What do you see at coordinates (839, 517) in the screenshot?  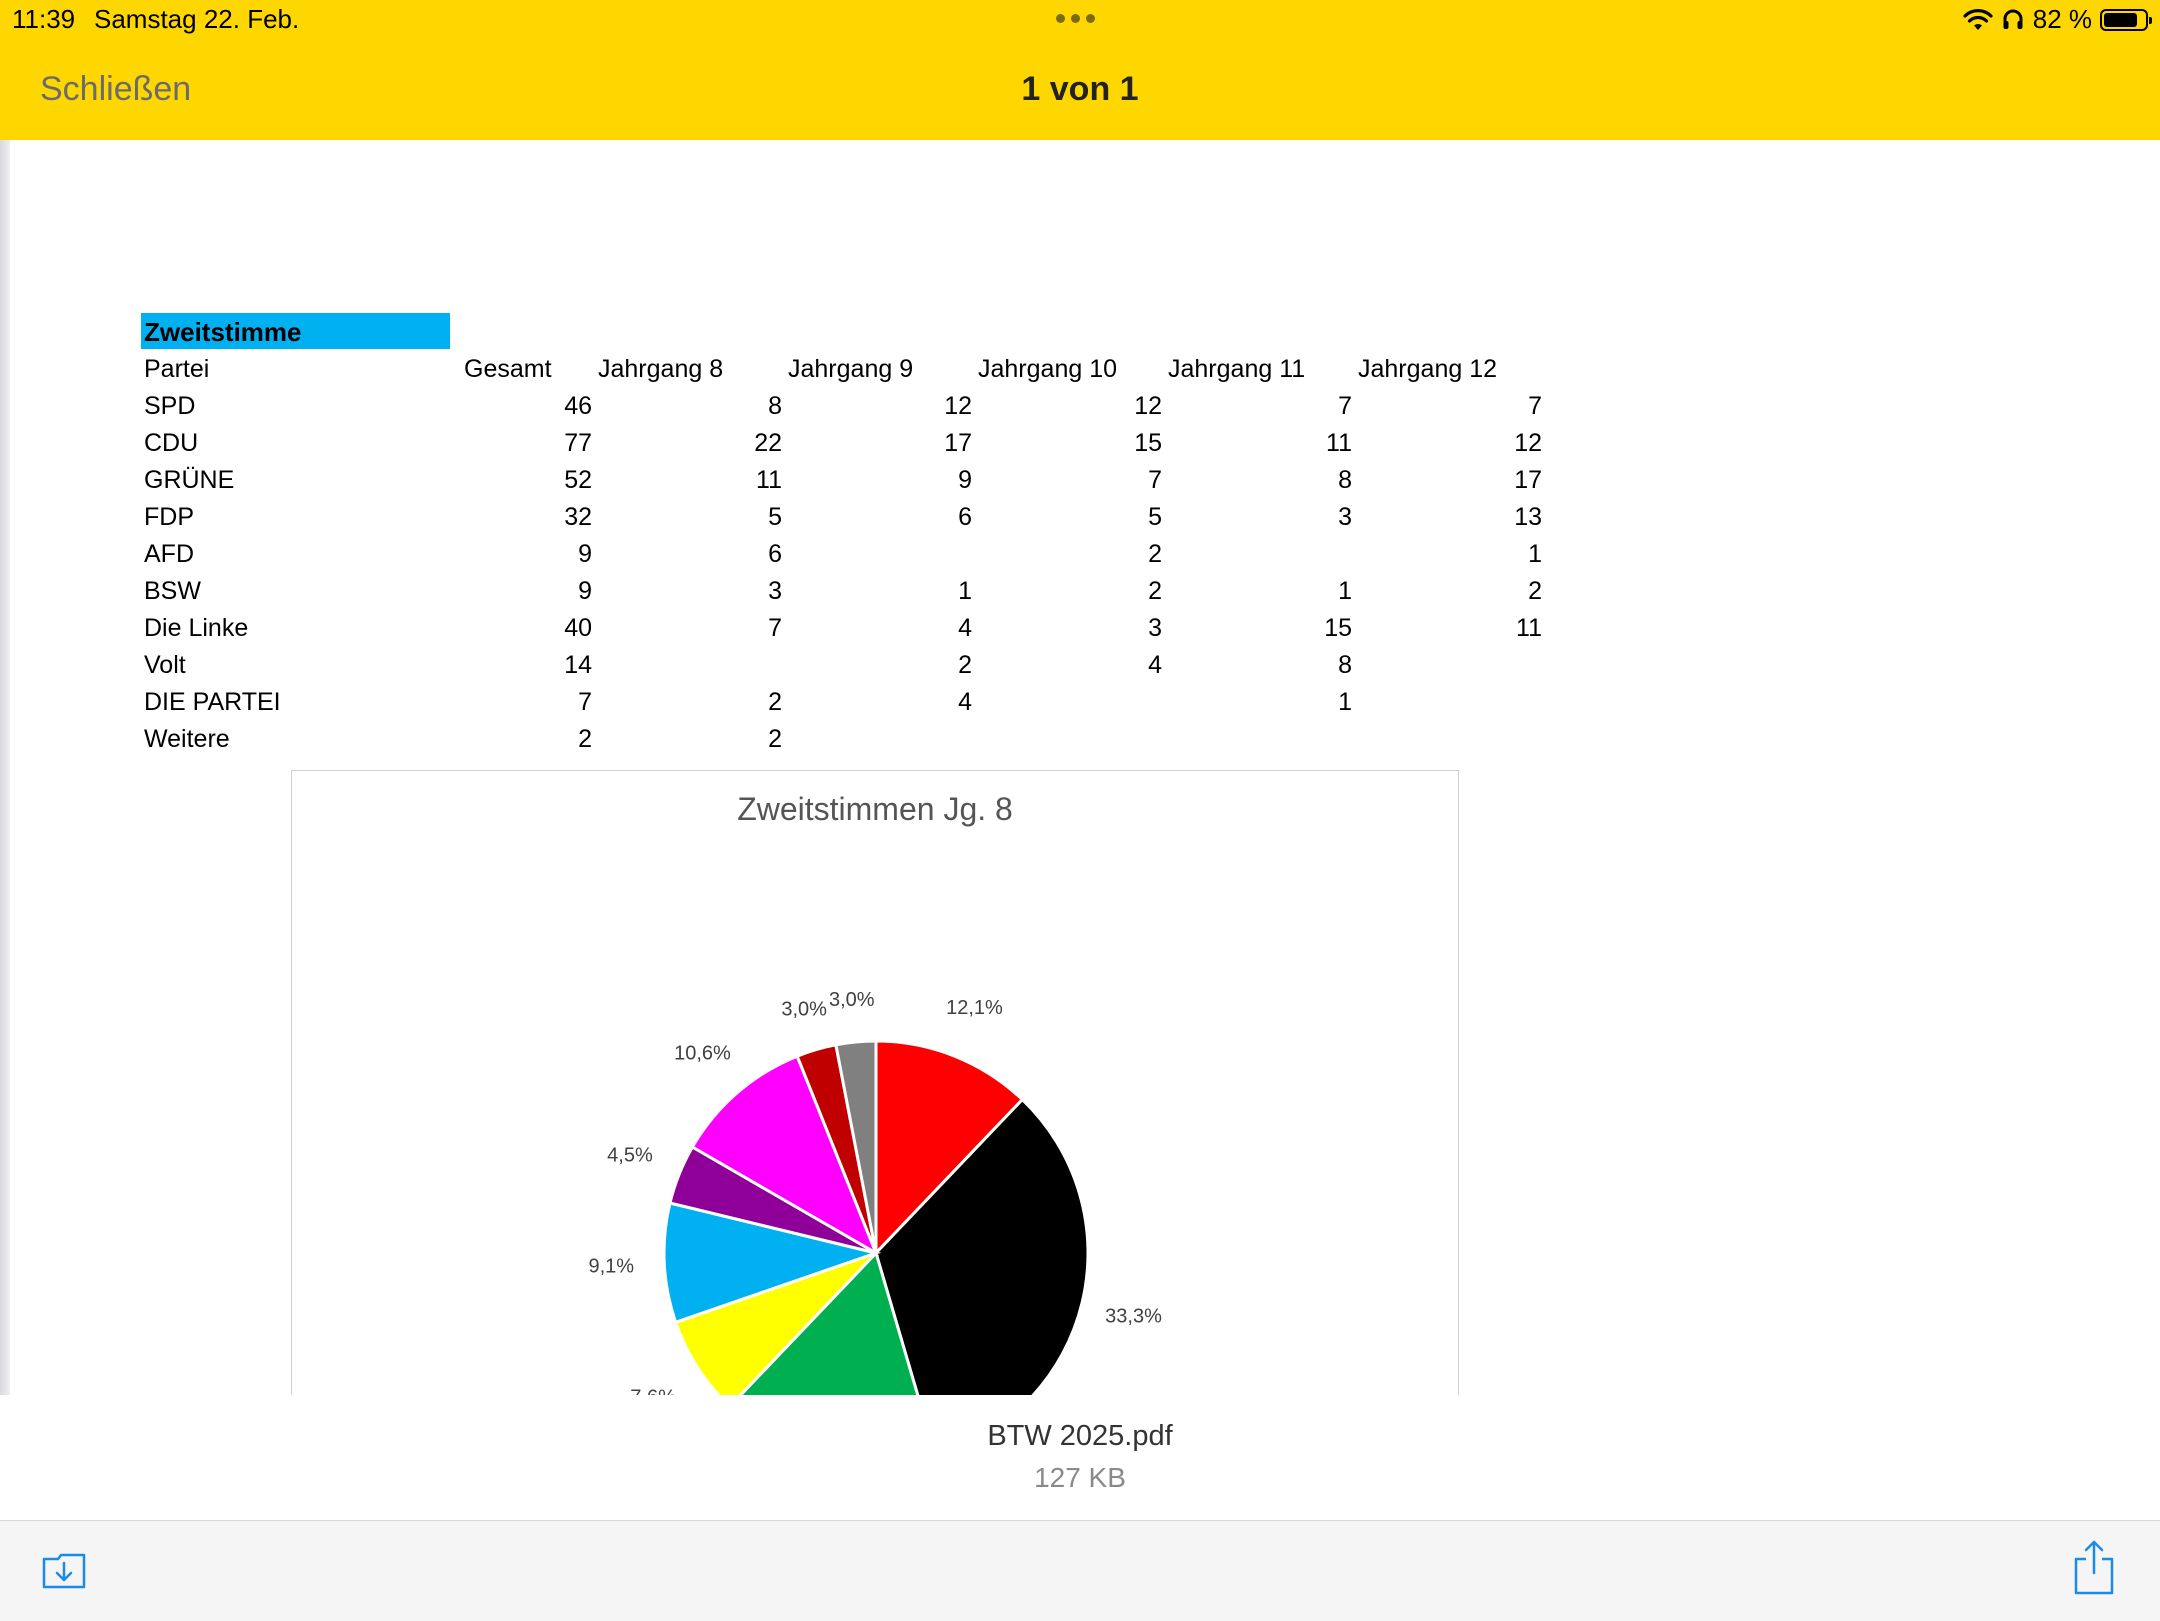 I see `table-row: FDP 32 5 6 5 3 13` at bounding box center [839, 517].